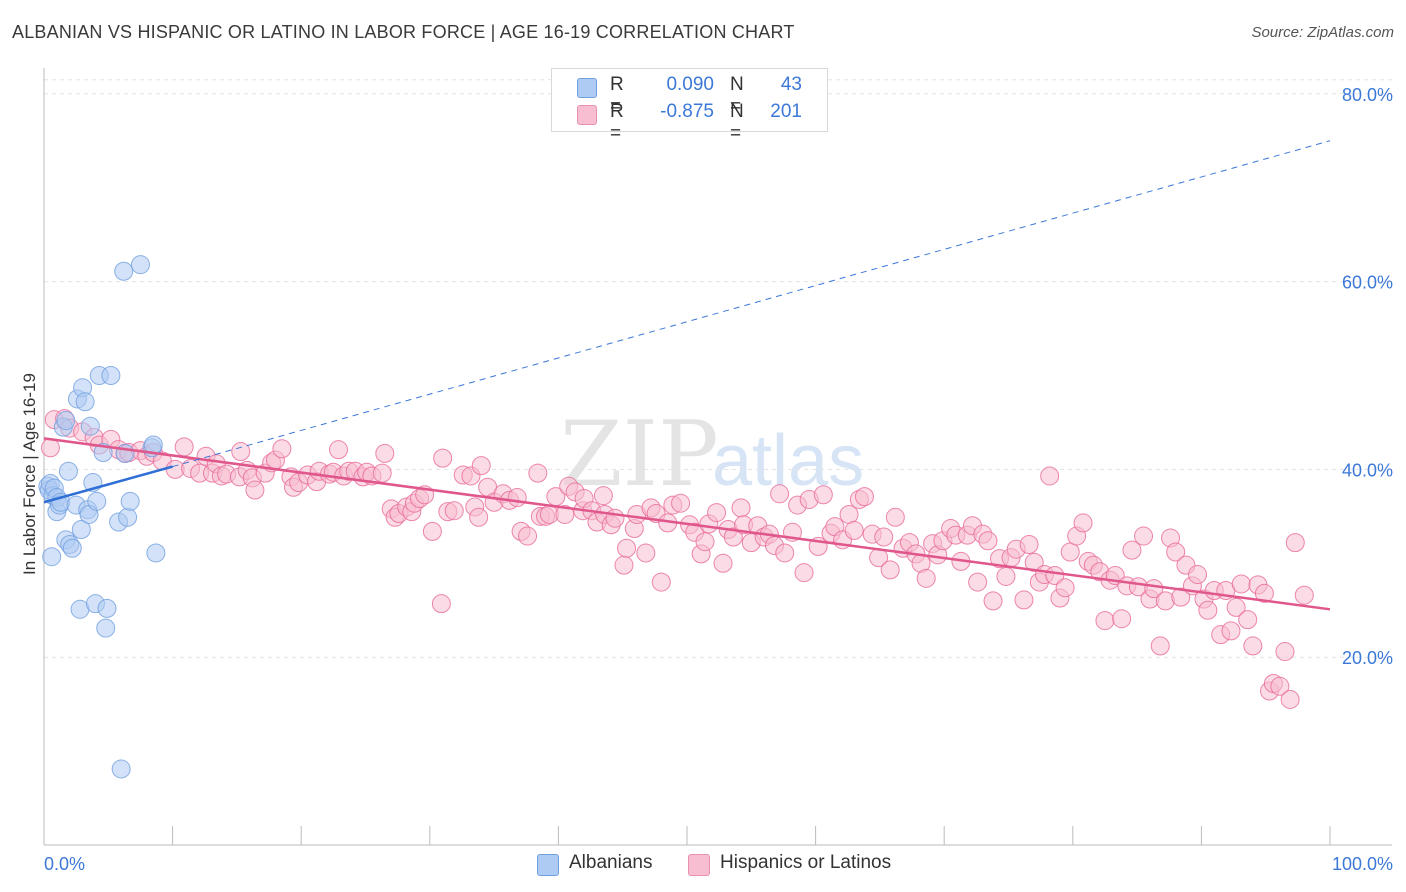 Image resolution: width=1406 pixels, height=892 pixels. What do you see at coordinates (587, 115) in the screenshot?
I see `legend-swatch-hispanics` at bounding box center [587, 115].